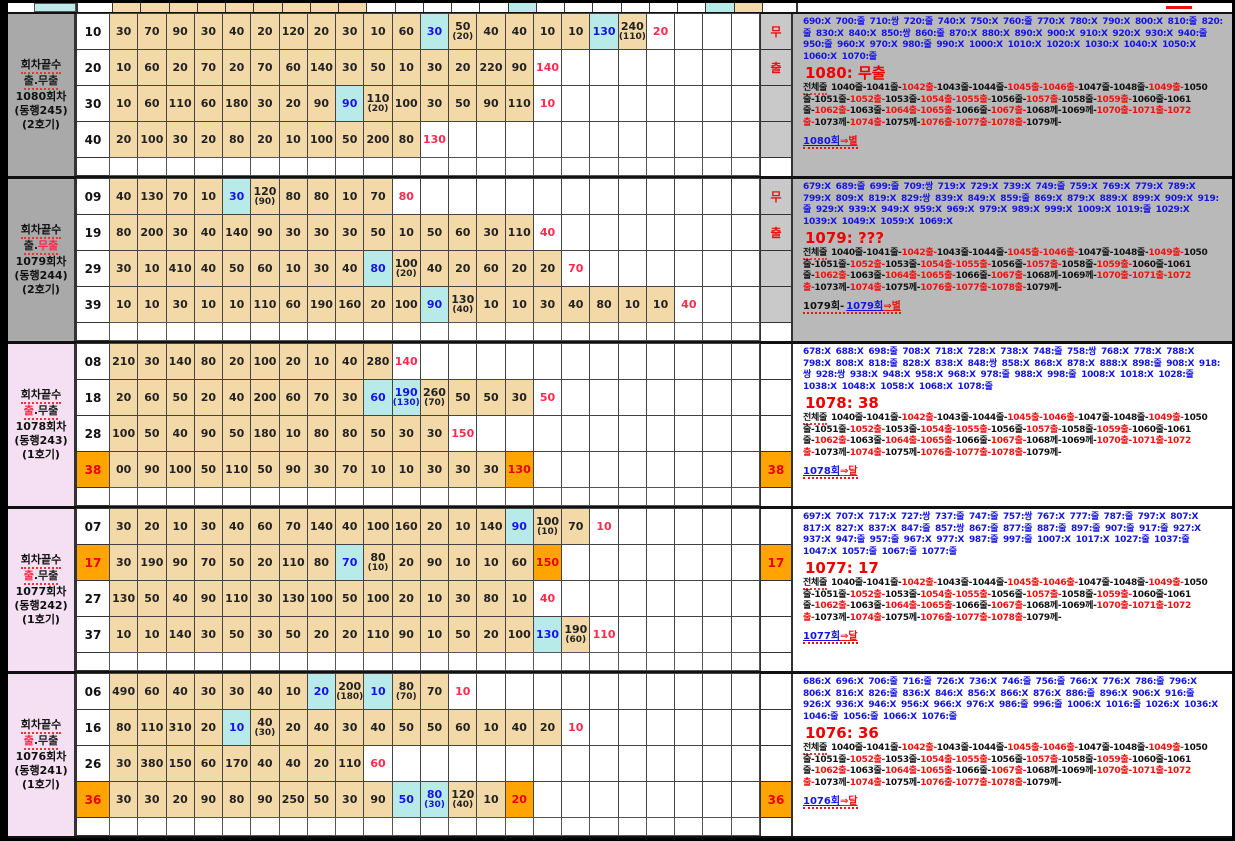 The height and width of the screenshot is (841, 1235). Describe the element at coordinates (632, 31) in the screenshot. I see `grid-cell: 240 (110)` at that location.